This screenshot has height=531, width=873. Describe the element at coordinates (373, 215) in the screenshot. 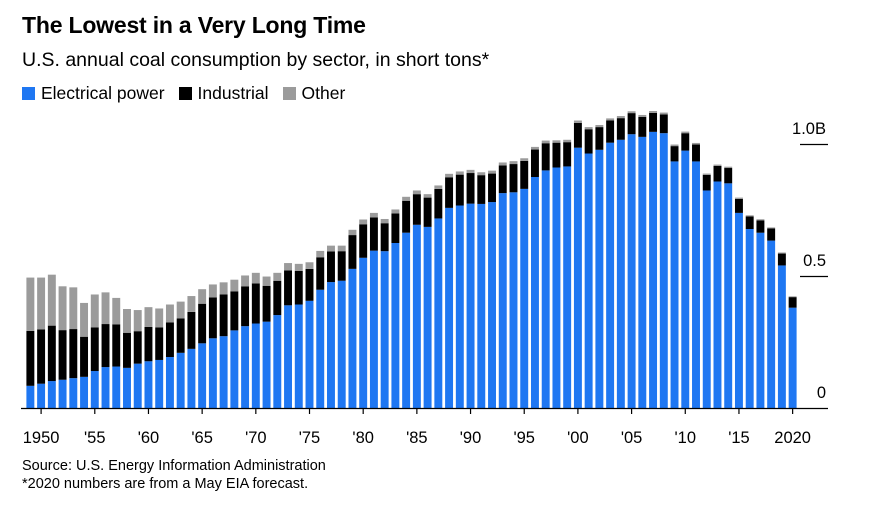

I see `bar-other-1981` at that location.